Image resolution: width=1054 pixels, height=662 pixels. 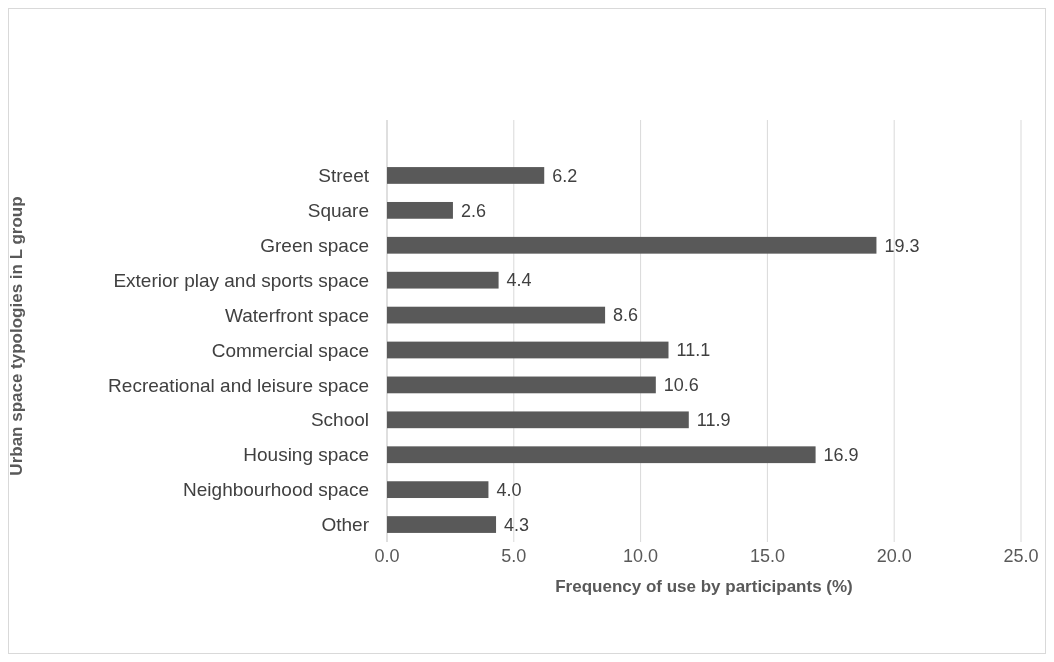 I want to click on y-tick-label: Commercial space, so click(x=290, y=350).